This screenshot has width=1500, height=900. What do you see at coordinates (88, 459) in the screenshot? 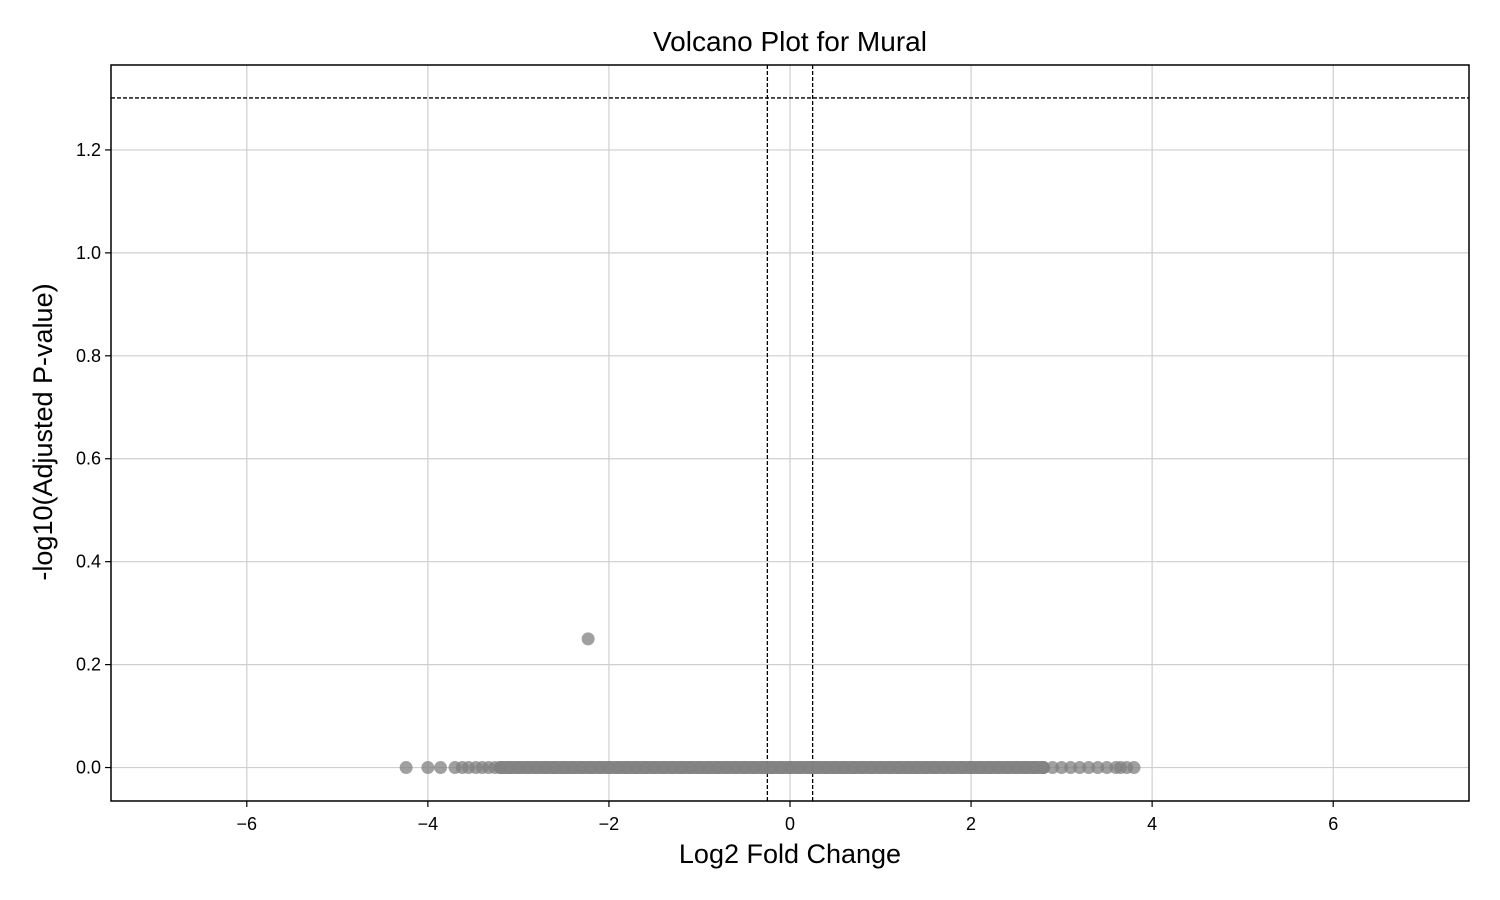
I see `y-tick-label: 0.6` at bounding box center [88, 459].